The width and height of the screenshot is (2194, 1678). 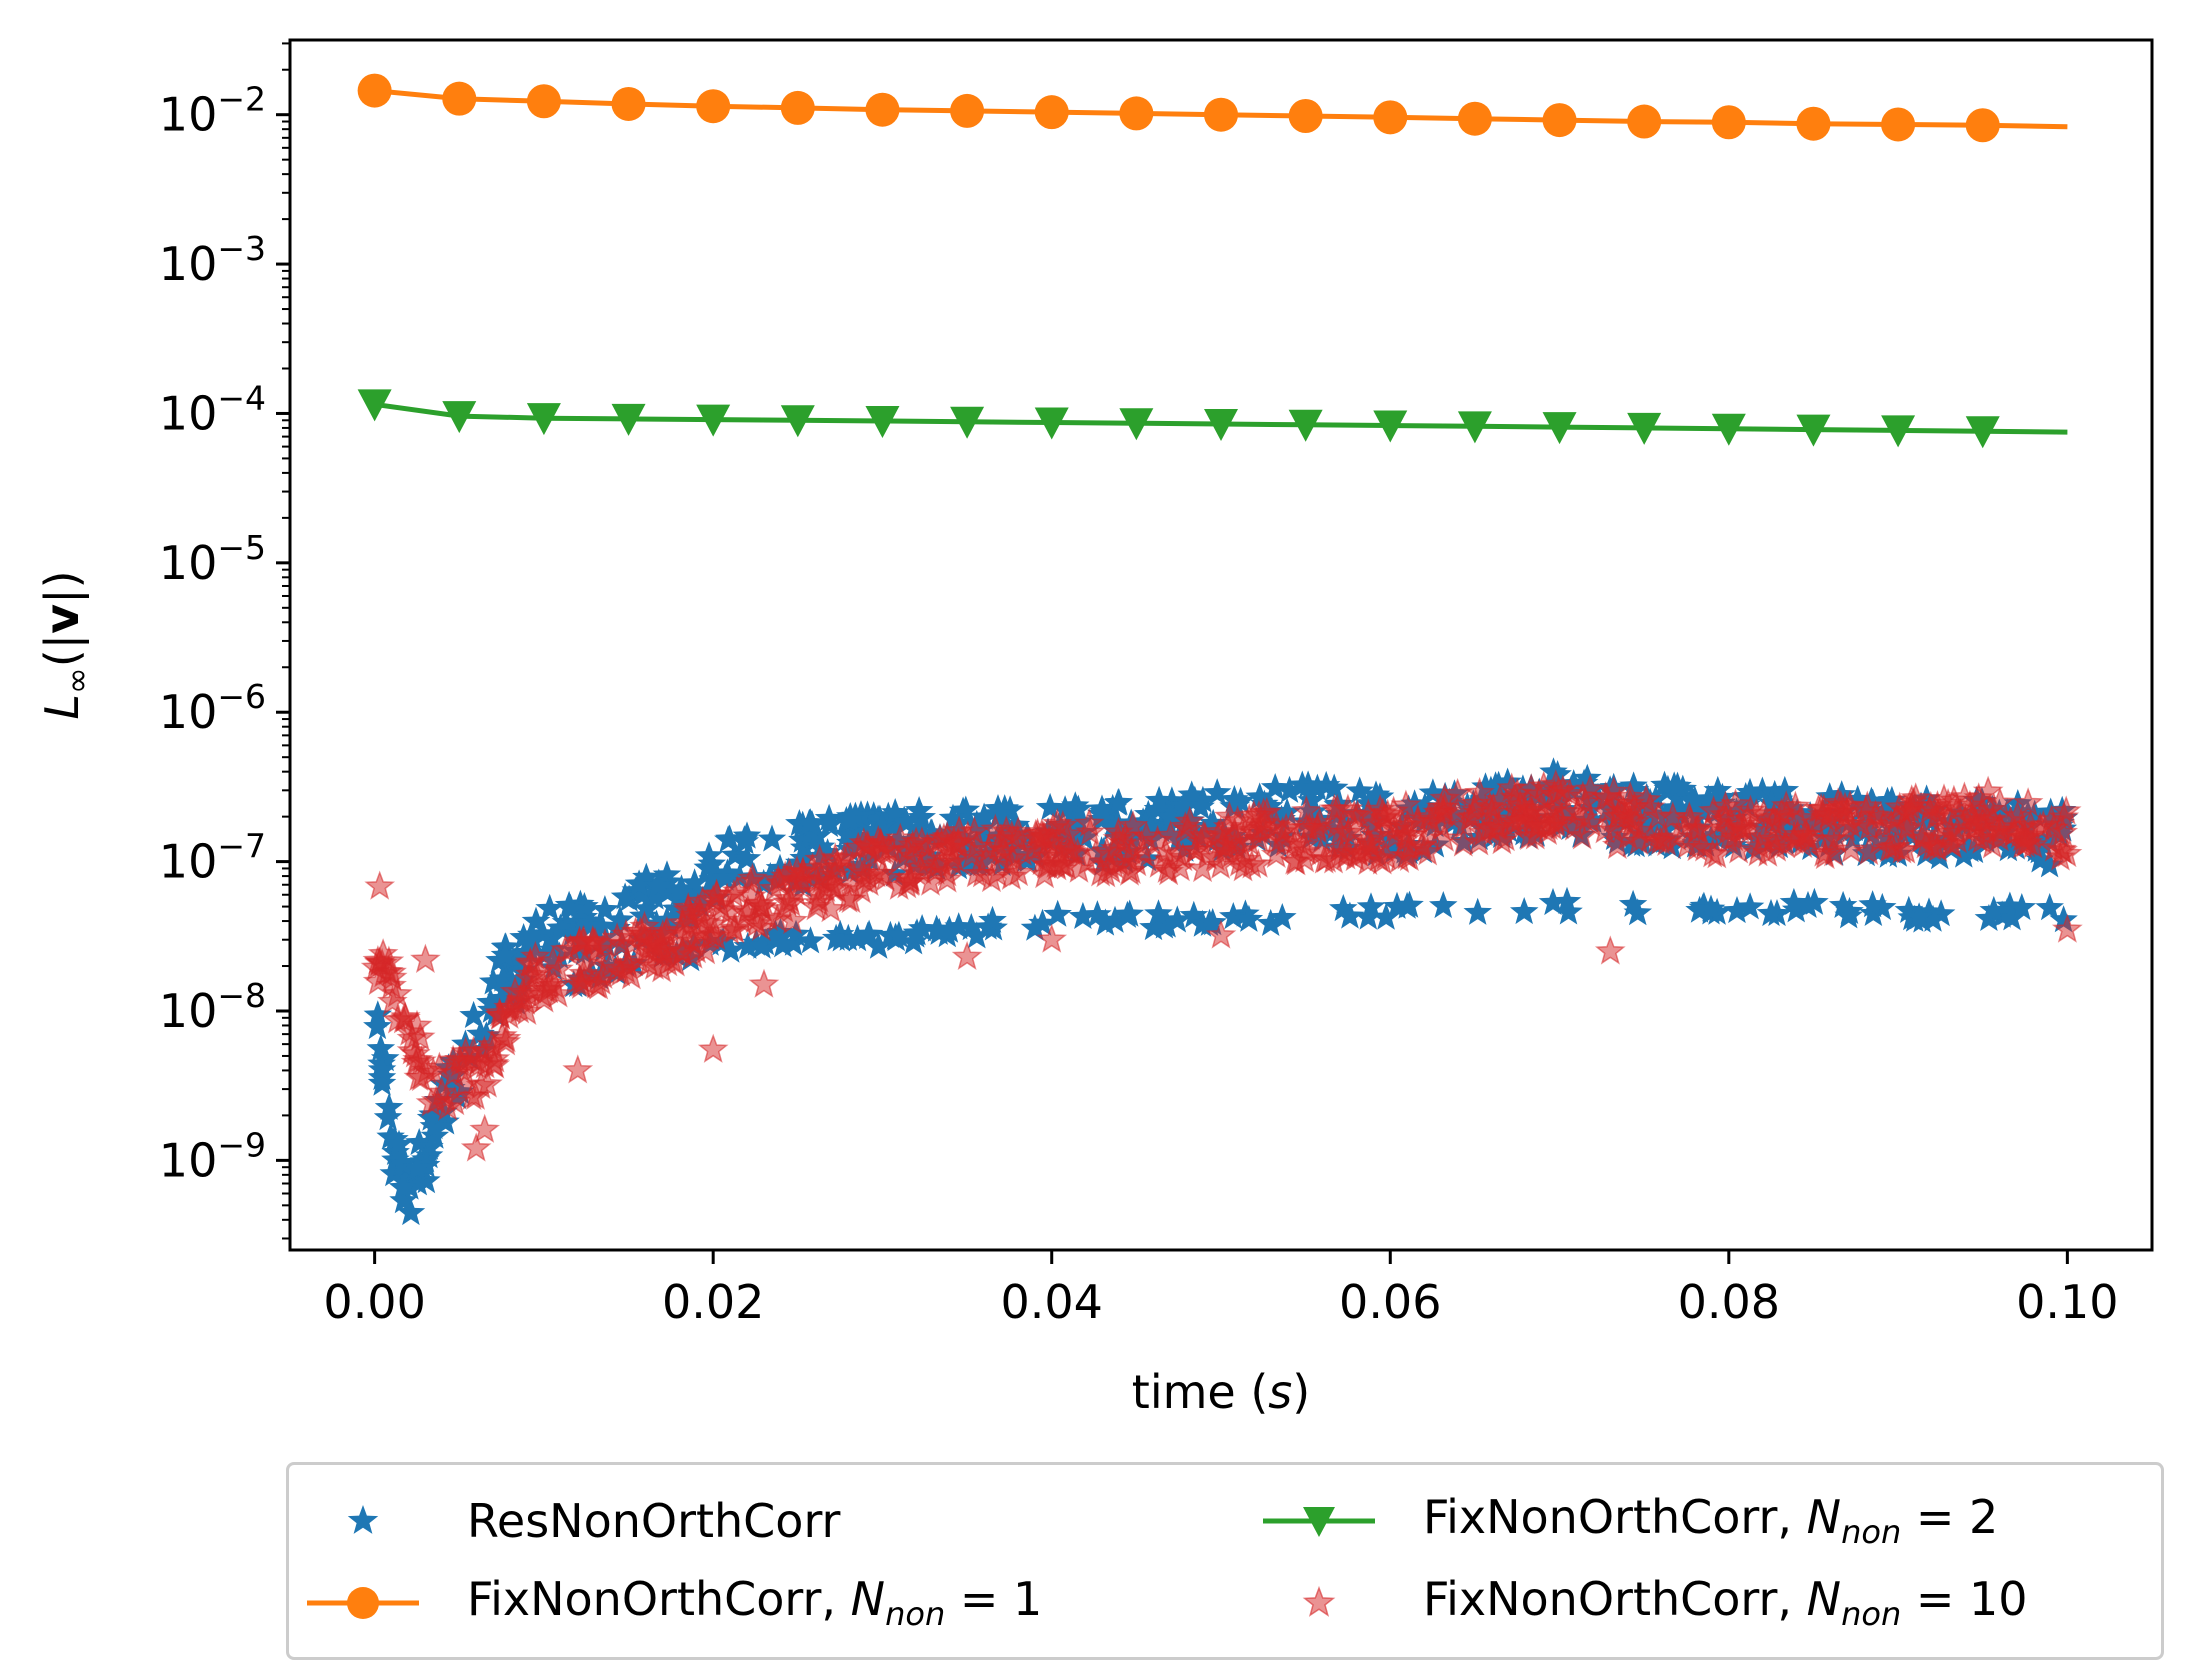 What do you see at coordinates (1711, 1521) in the screenshot?
I see `legend-label: FixNonOrthCorr, Nnon = 2` at bounding box center [1711, 1521].